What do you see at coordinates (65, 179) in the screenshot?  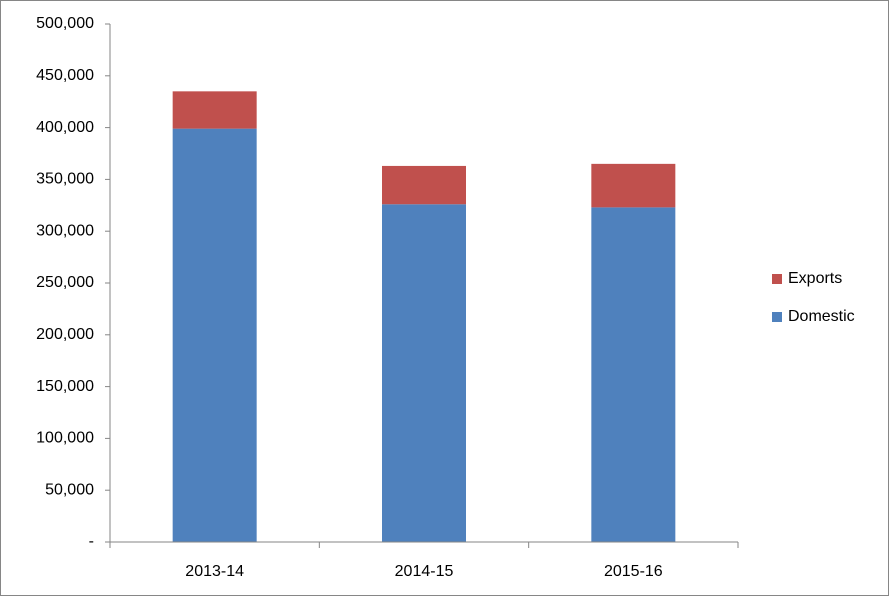 I see `y-tick-label: 350,000` at bounding box center [65, 179].